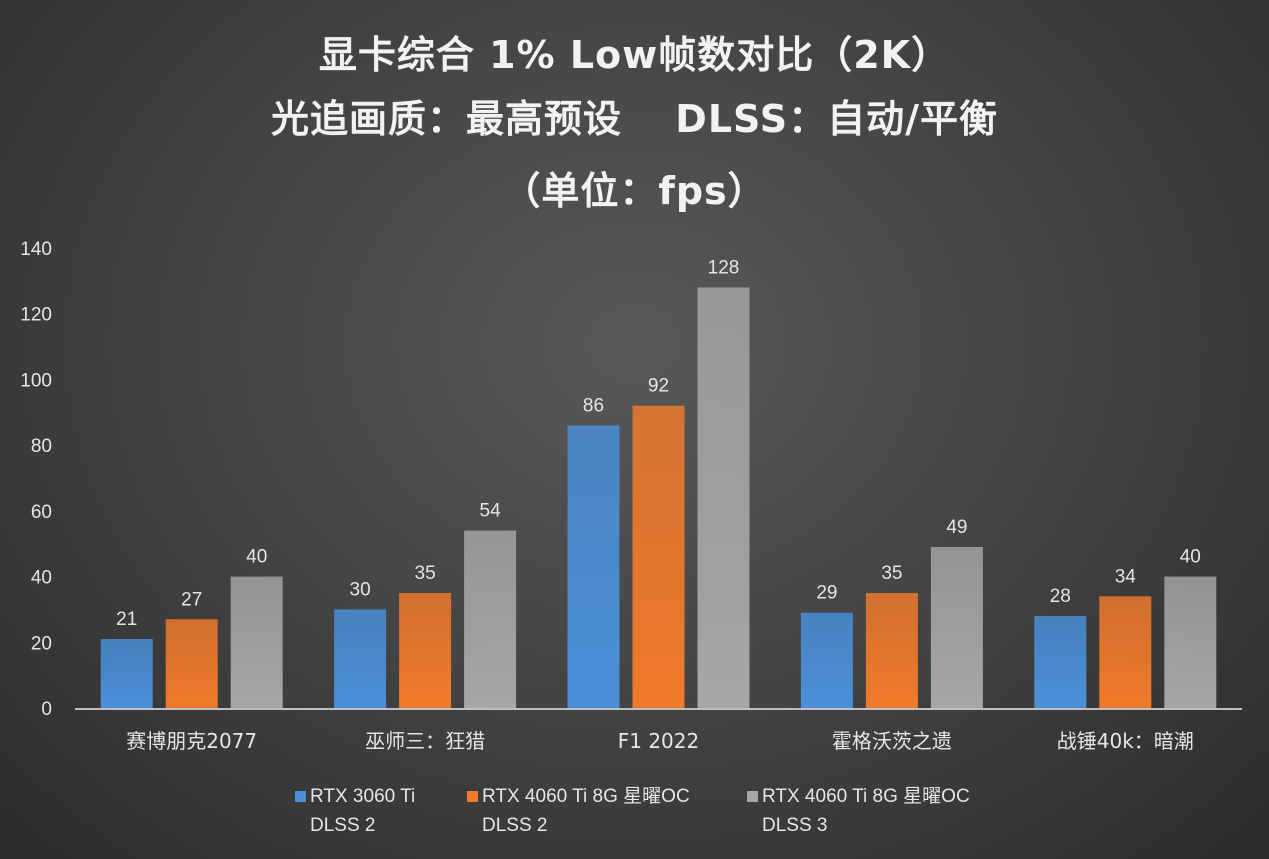 The width and height of the screenshot is (1269, 859). What do you see at coordinates (1126, 576) in the screenshot?
I see `data-label: 34` at bounding box center [1126, 576].